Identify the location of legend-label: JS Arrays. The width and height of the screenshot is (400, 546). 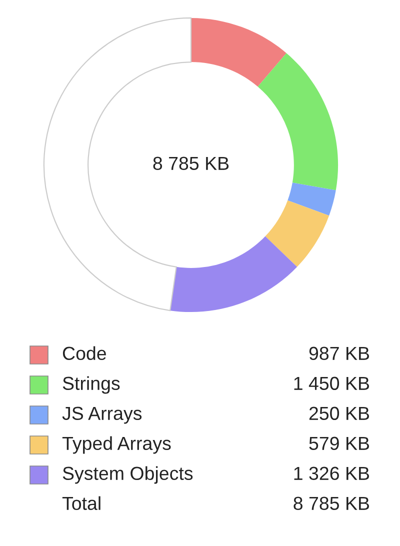
(102, 415).